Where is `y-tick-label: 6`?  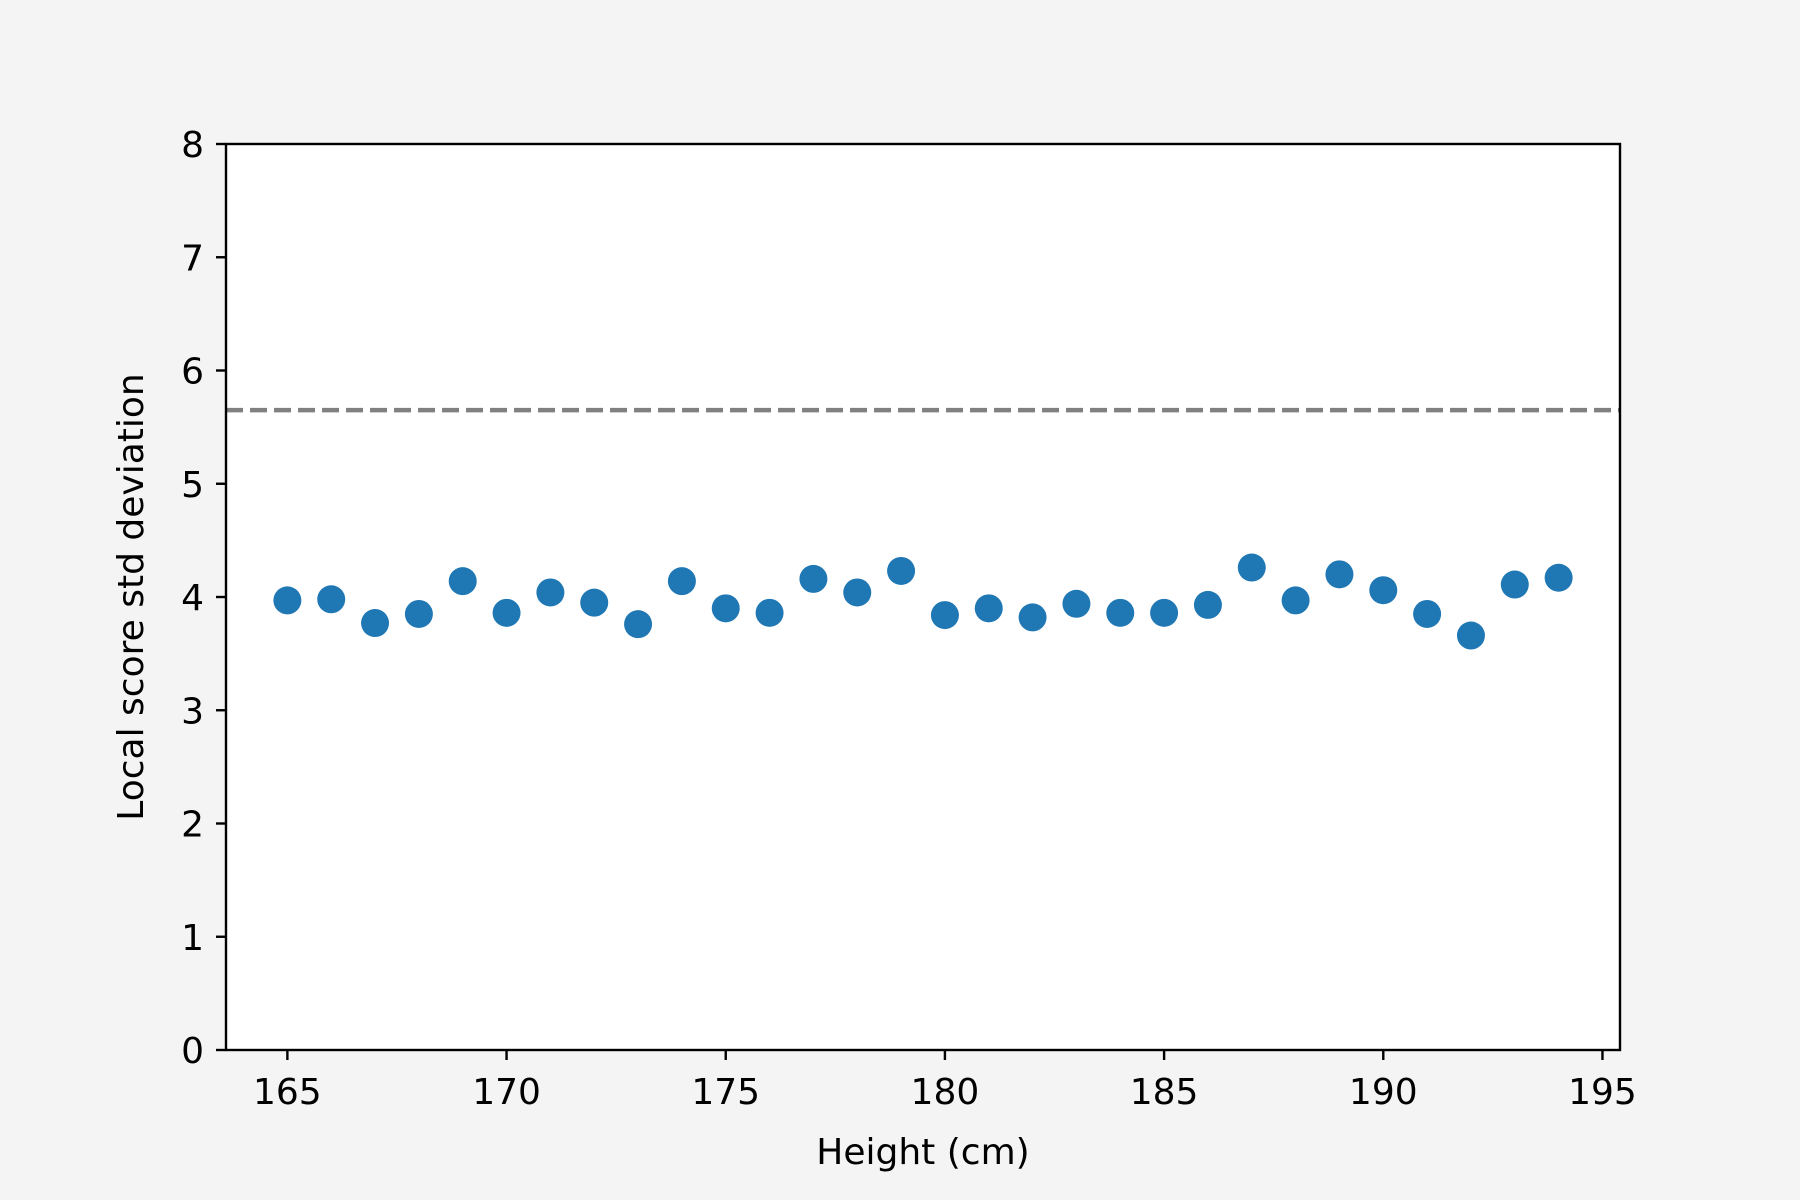
y-tick-label: 6 is located at coordinates (192, 372).